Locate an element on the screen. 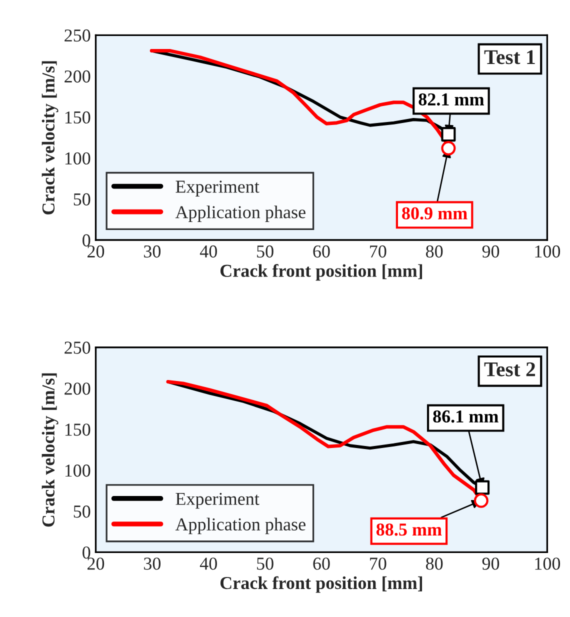  annotation: Test 1 is located at coordinates (509, 57).